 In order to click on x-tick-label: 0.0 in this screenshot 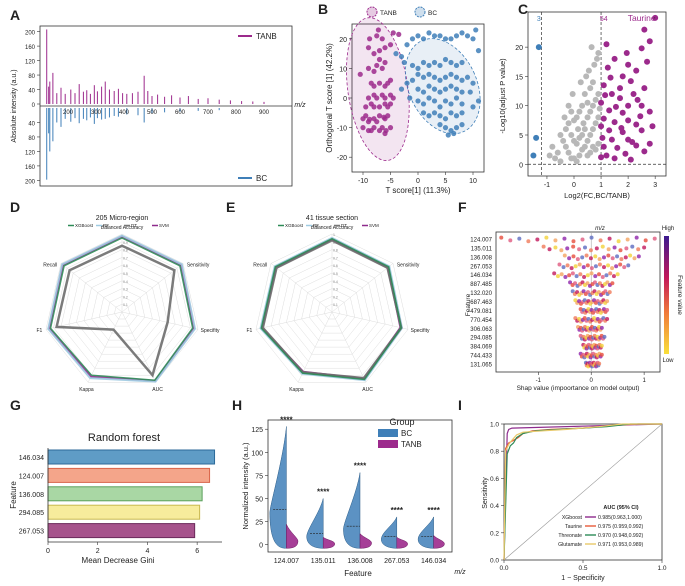, I will do `click(503, 568)`.